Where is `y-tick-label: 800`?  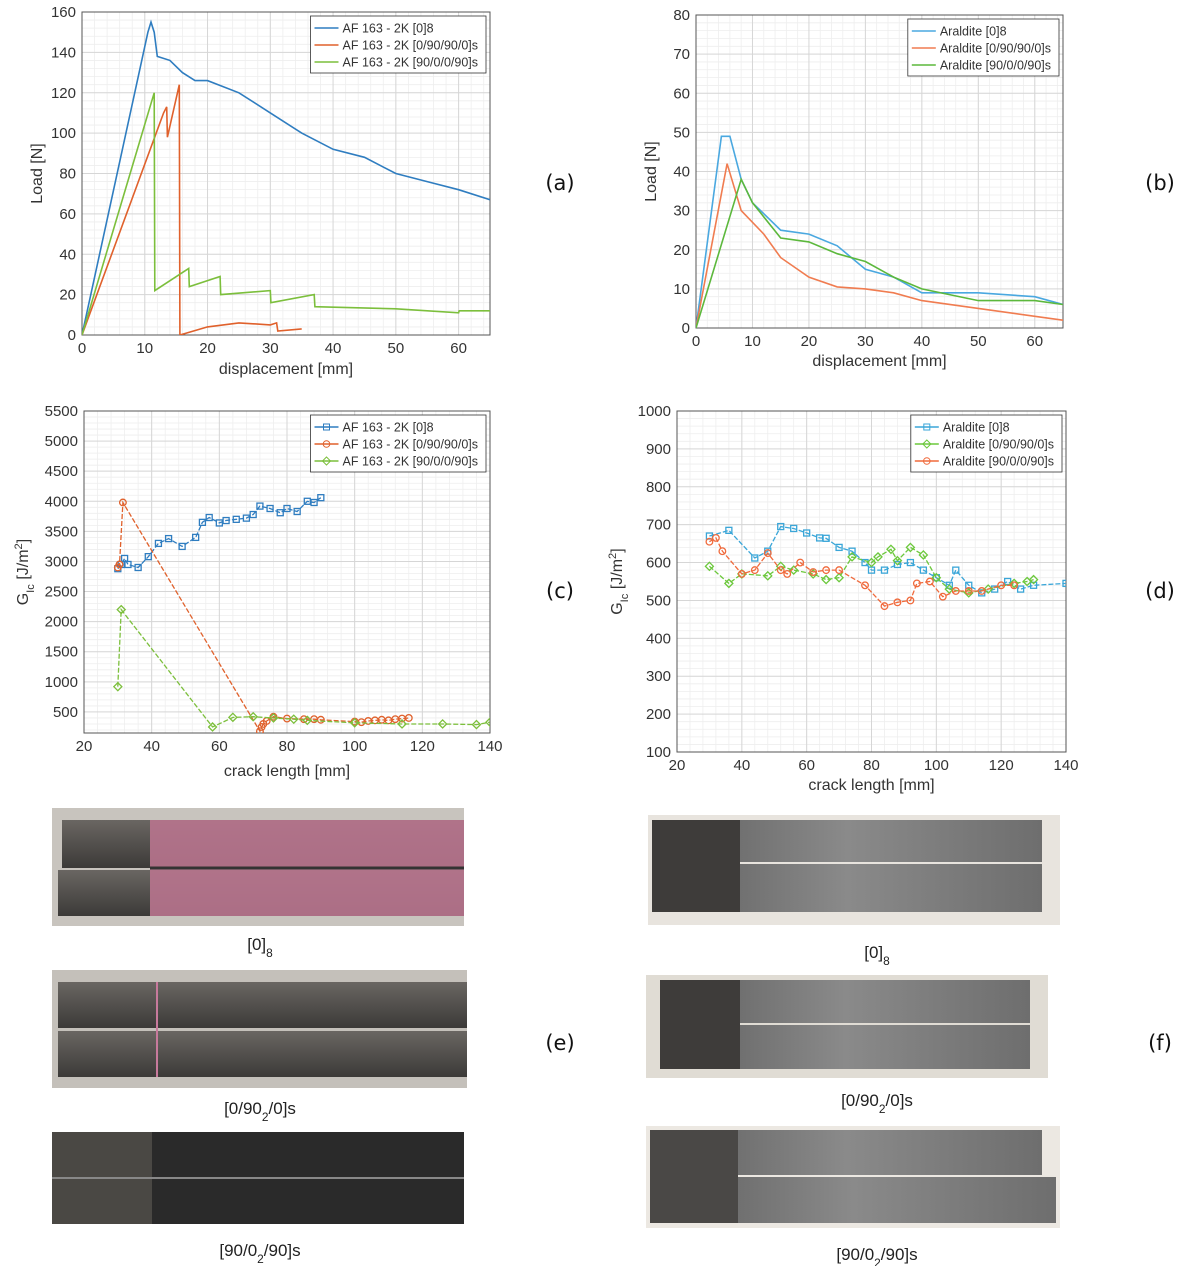
y-tick-label: 800 is located at coordinates (658, 487).